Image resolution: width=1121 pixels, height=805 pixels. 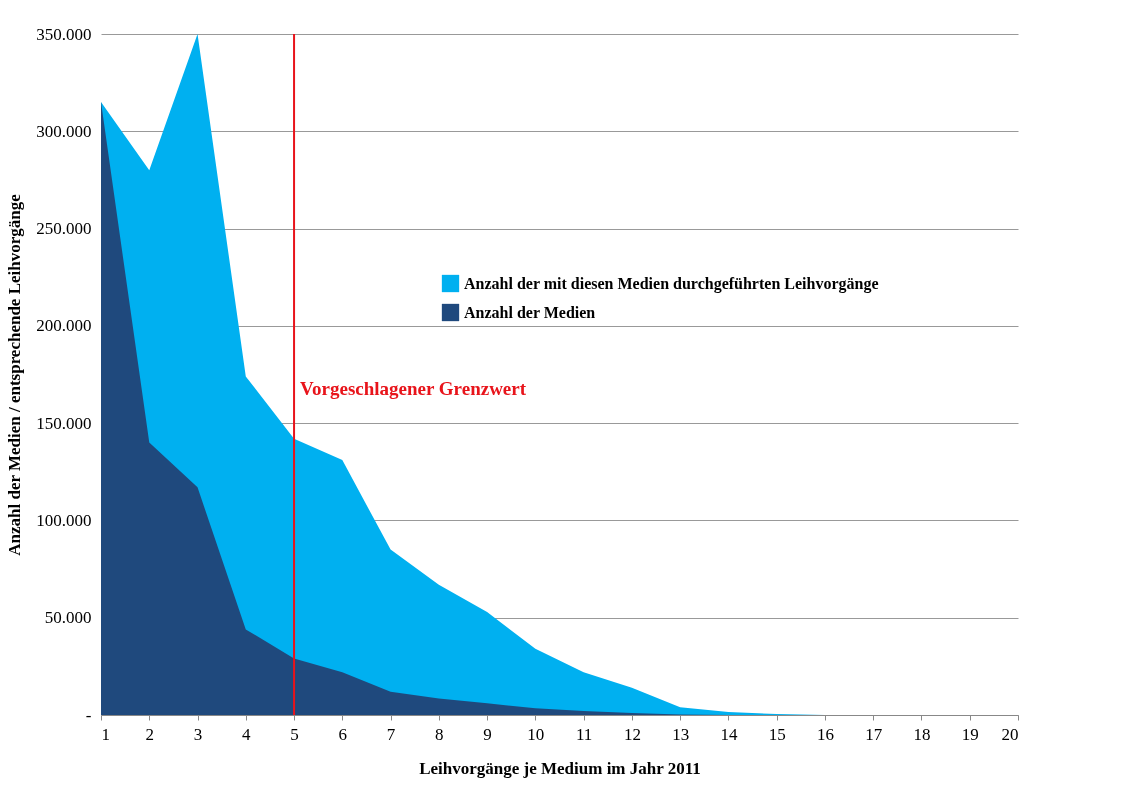 I want to click on y-tick-label: 50.000, so click(x=68, y=618).